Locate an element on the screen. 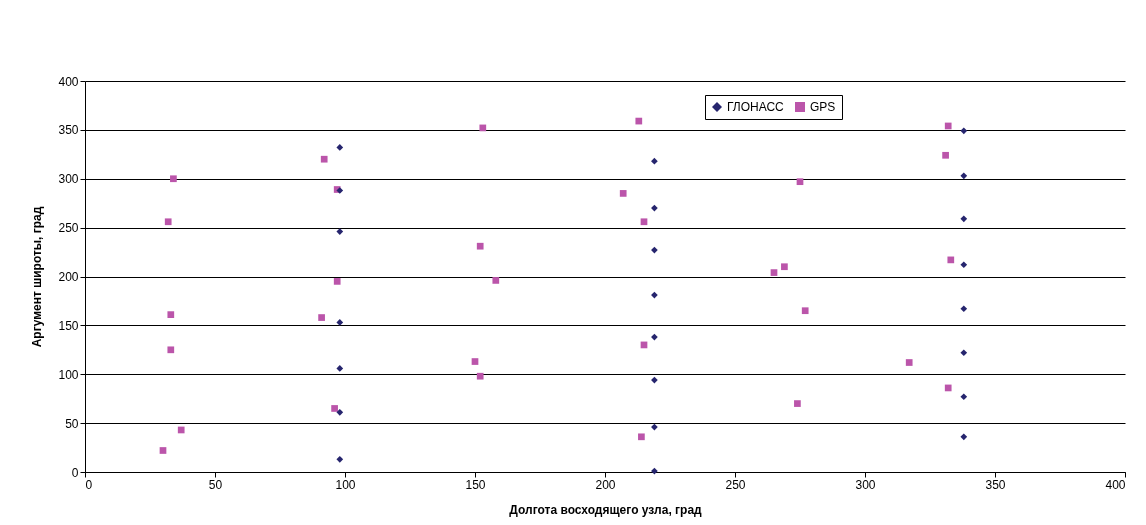 This screenshot has height=525, width=1146. y-tick-label: 250 is located at coordinates (68, 228).